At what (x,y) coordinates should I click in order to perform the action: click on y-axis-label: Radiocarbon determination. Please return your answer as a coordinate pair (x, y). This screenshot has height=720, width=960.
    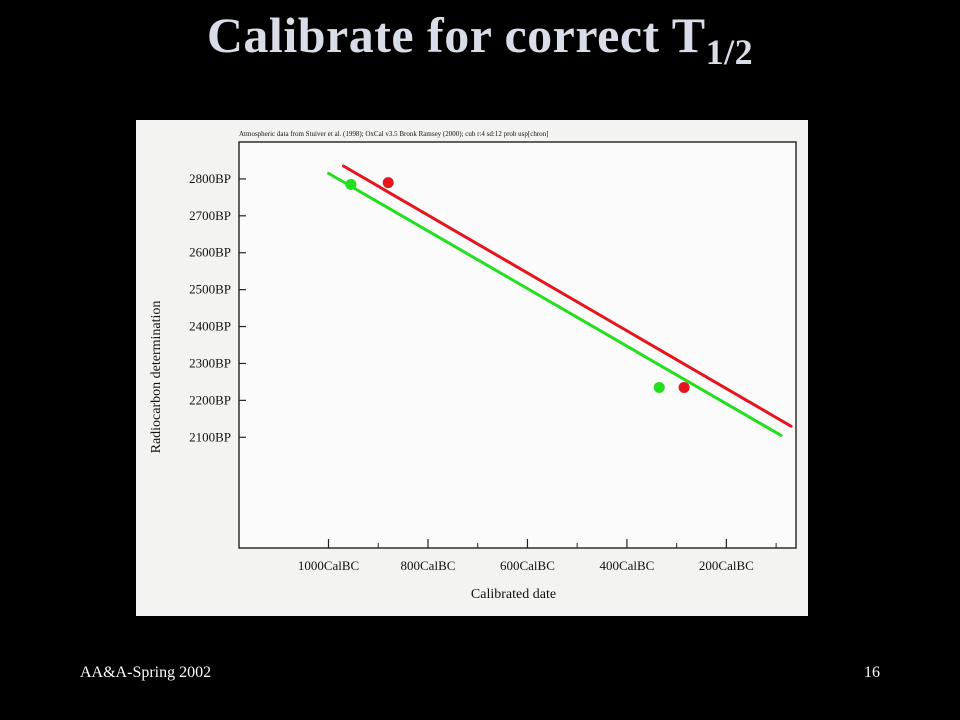
    Looking at the image, I should click on (156, 377).